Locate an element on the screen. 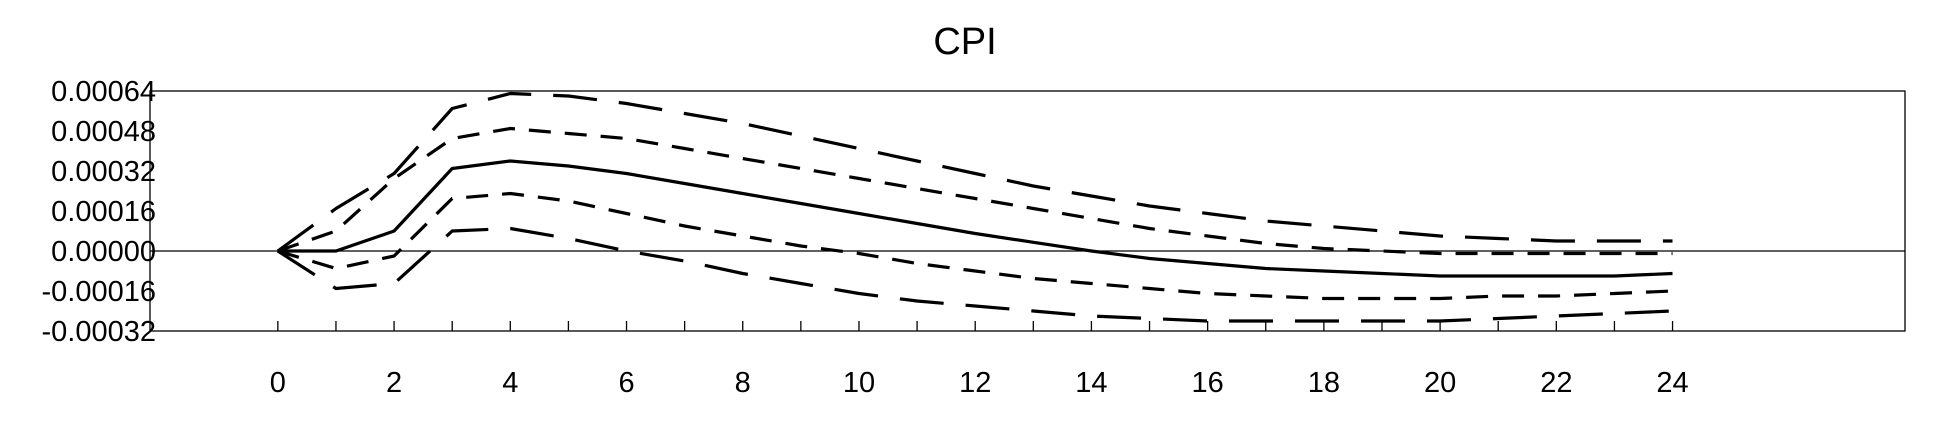  y-tick-label: -0.00032 is located at coordinates (99, 332).